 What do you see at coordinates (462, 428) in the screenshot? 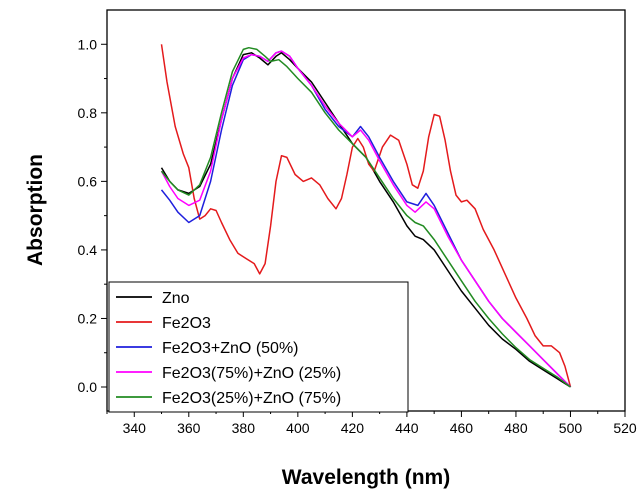
I see `x-tick-label: 460` at bounding box center [462, 428].